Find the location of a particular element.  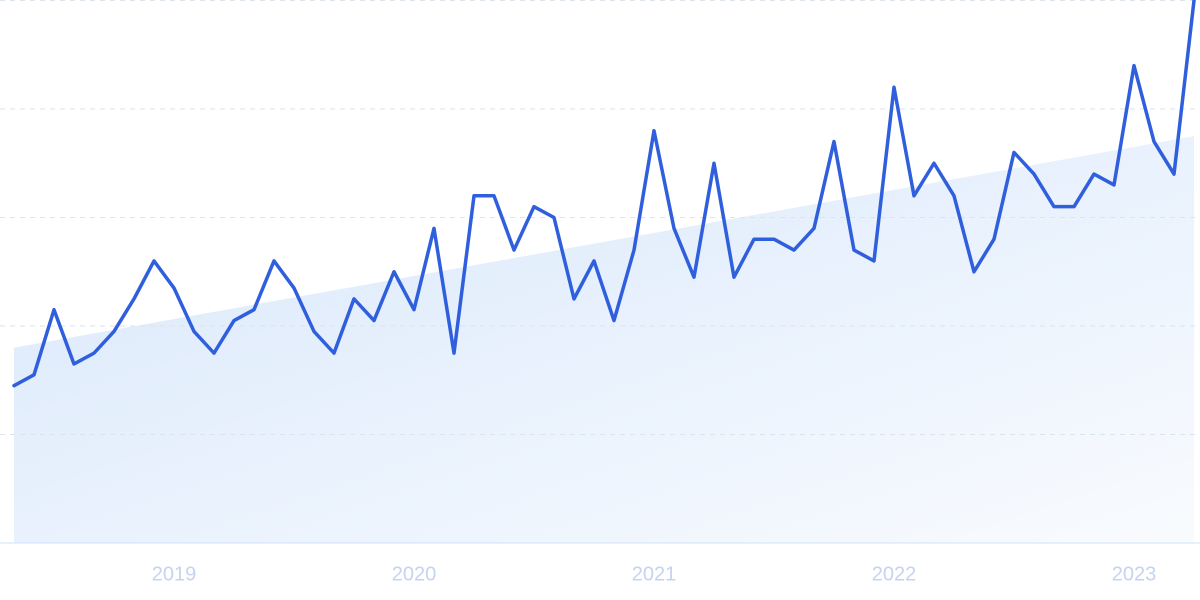

x-tick-label: 2022 is located at coordinates (894, 574).